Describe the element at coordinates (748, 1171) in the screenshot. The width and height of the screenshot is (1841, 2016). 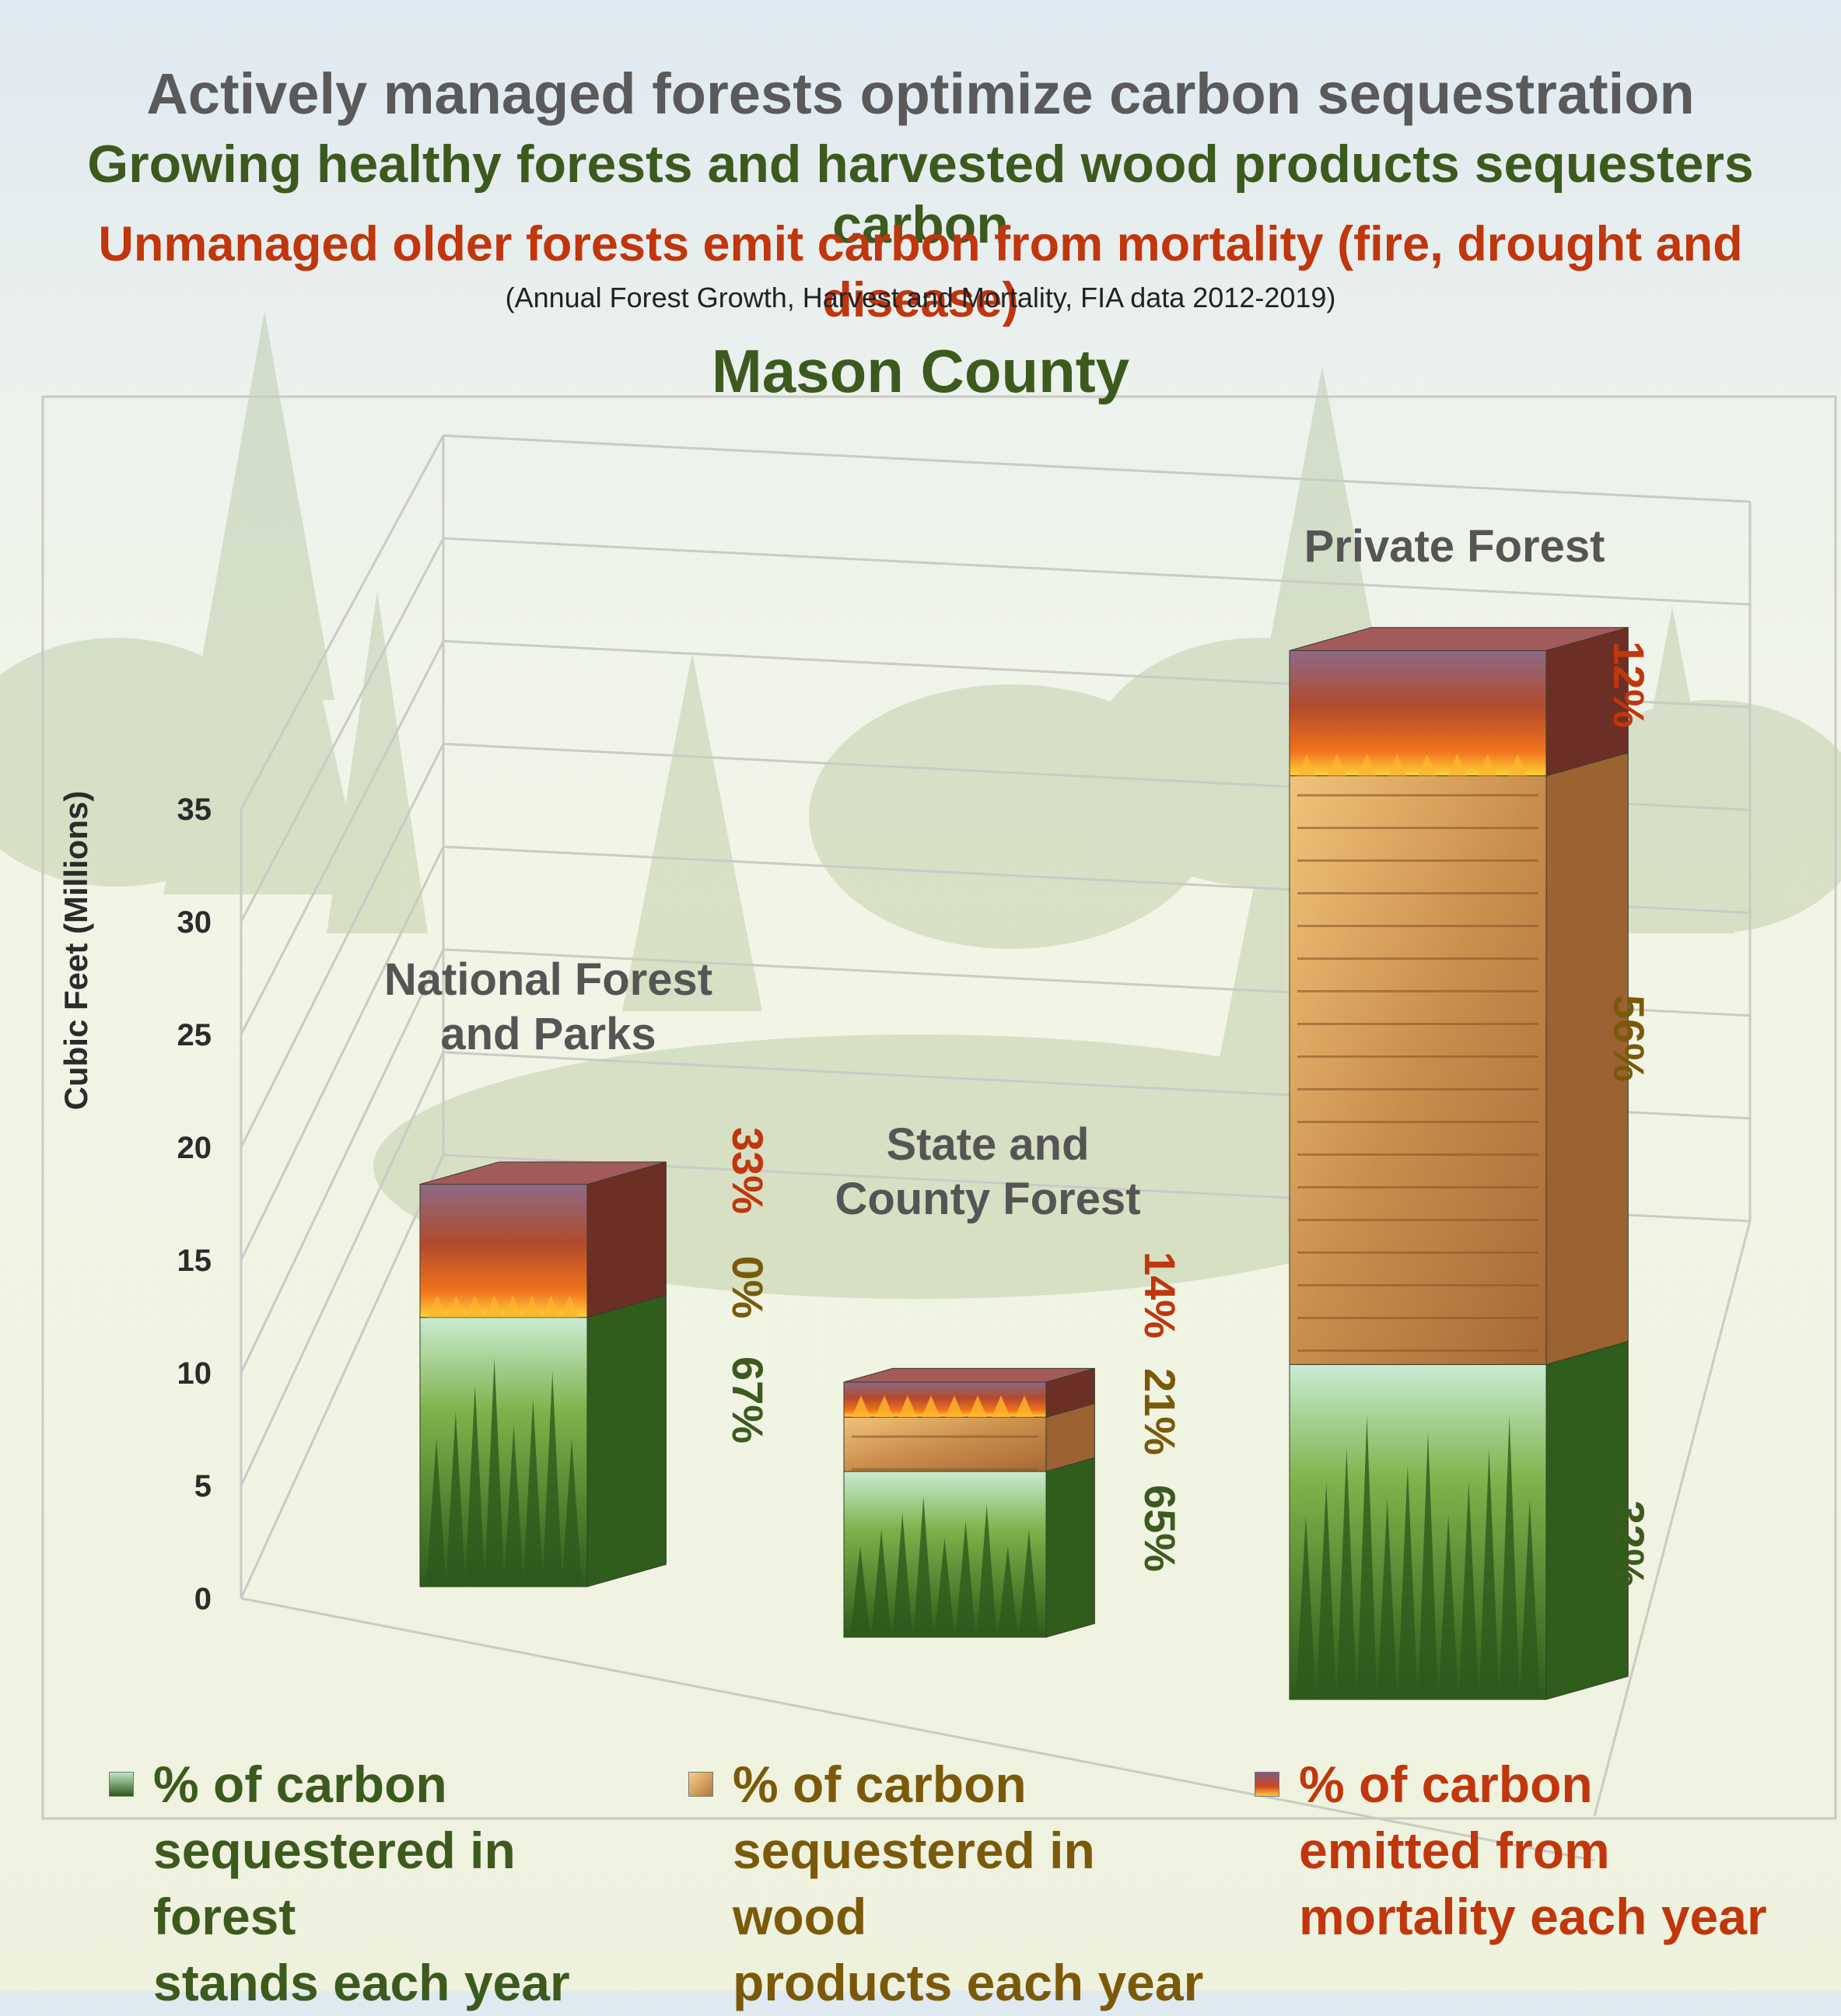
I see `percent-label: 33%` at that location.